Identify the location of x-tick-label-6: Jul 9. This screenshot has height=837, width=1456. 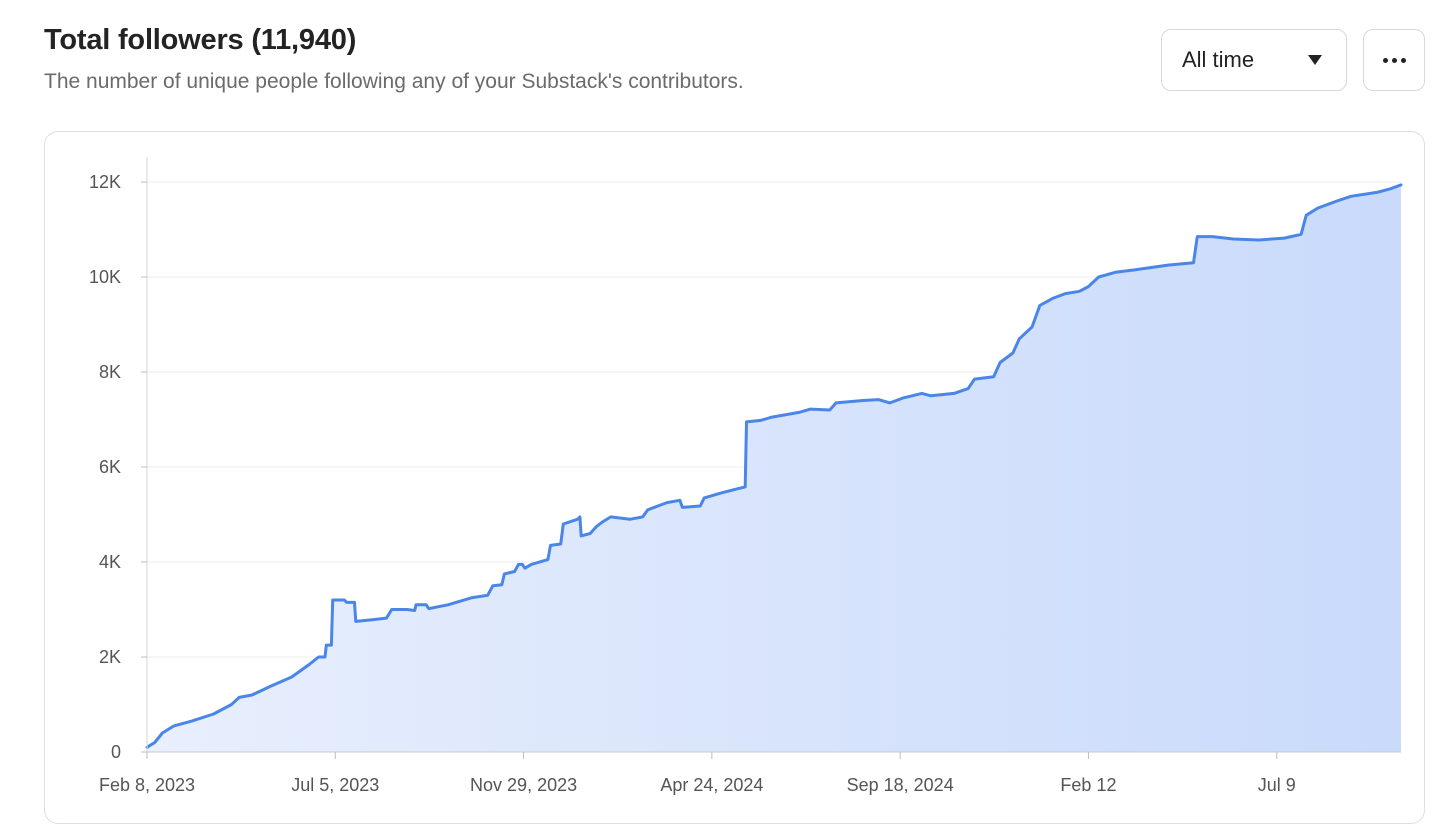
(1277, 785).